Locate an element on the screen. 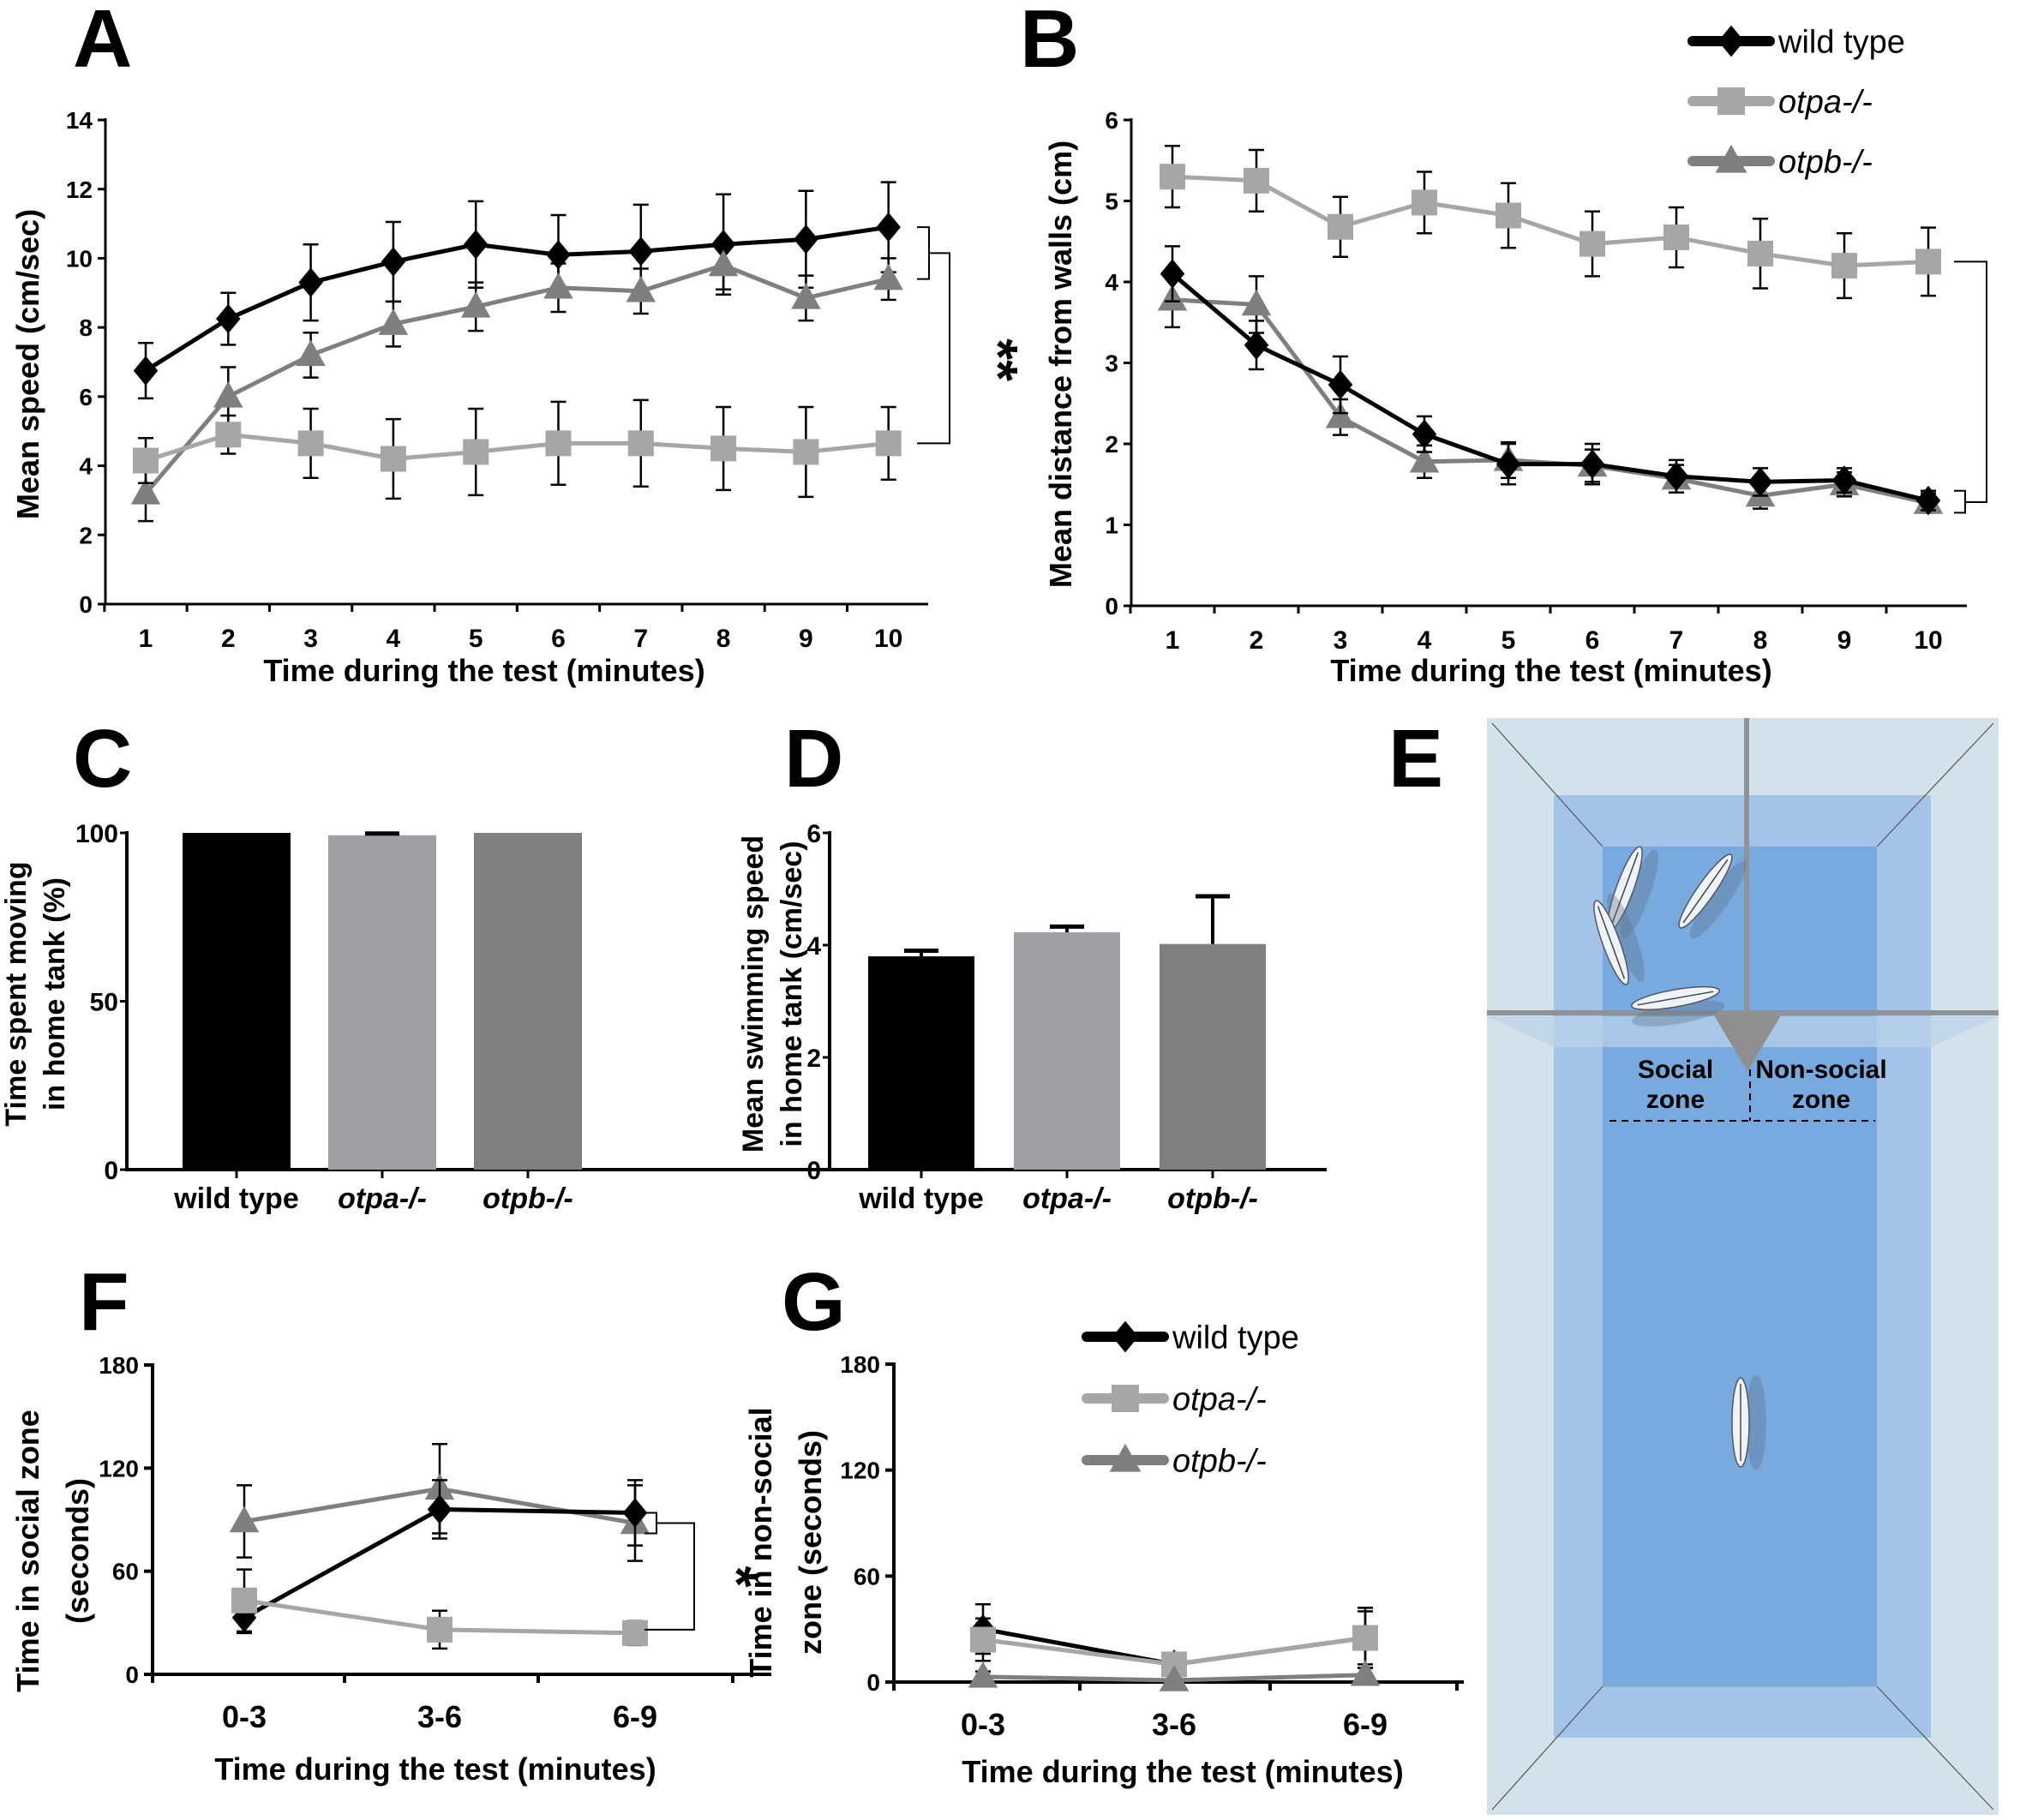 The width and height of the screenshot is (2026, 1820). panel-label-b: B is located at coordinates (1050, 42).